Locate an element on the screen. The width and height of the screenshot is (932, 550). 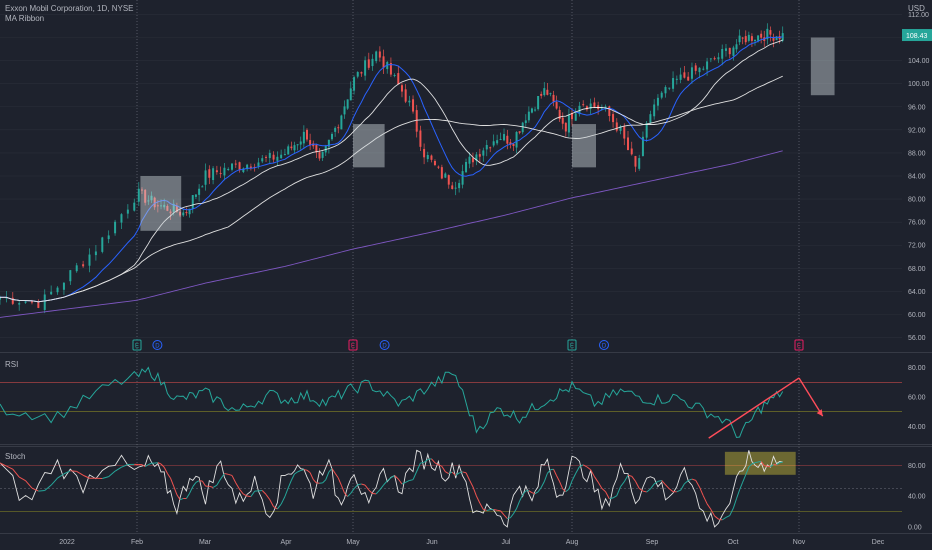
x-axis-month-label: Jun is located at coordinates (431, 542).